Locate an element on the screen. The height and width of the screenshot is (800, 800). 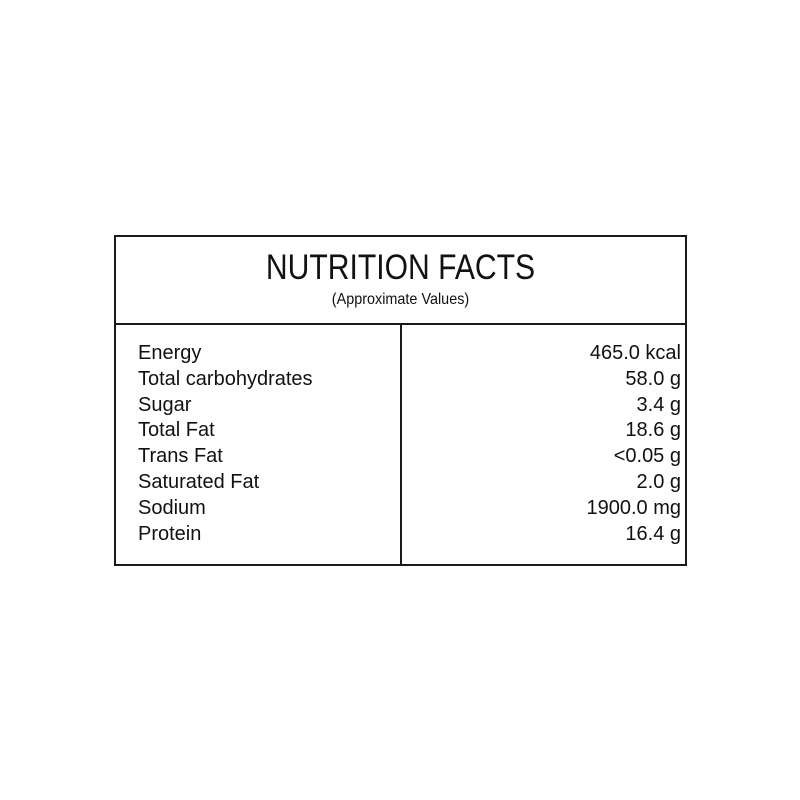
nutrient-label: Protein is located at coordinates (170, 533).